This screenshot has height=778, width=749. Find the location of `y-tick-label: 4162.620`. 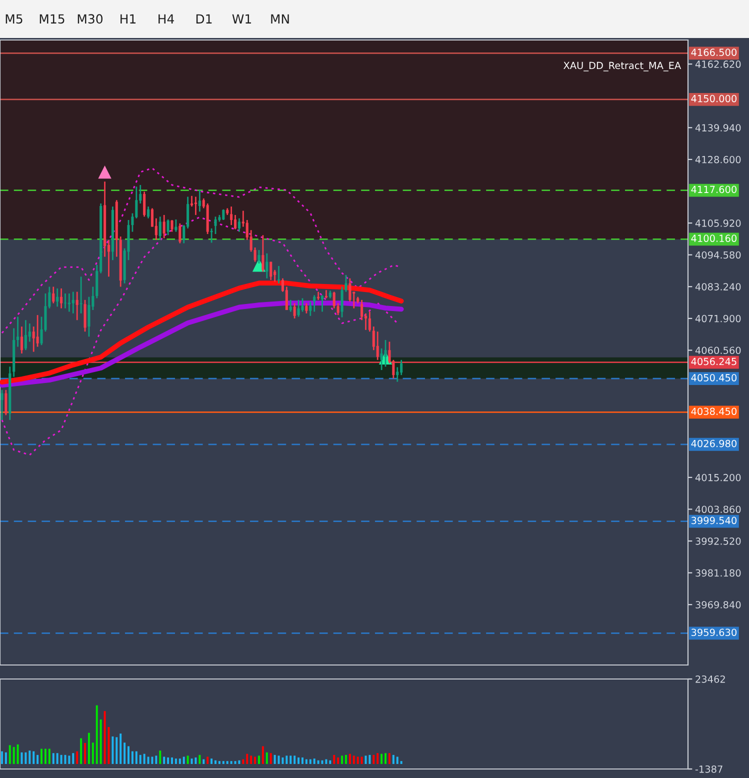

y-tick-label: 4162.620 is located at coordinates (718, 64).